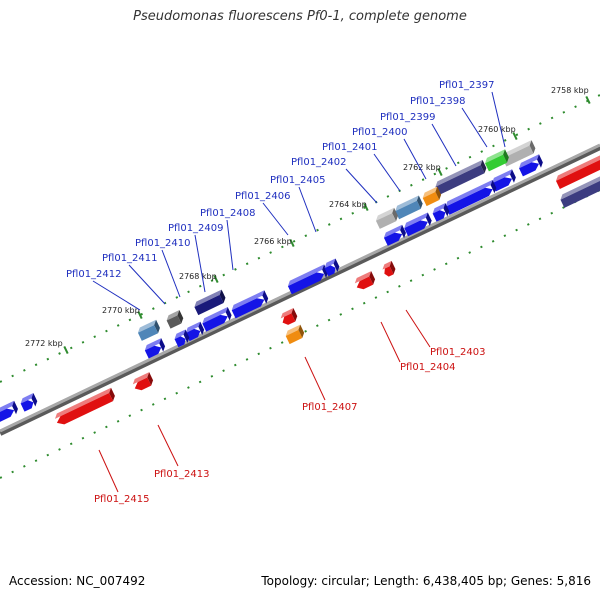 This screenshot has height=600, width=600. What do you see at coordinates (319, 162) in the screenshot?
I see `gene-label: Pfl01_2402` at bounding box center [319, 162].